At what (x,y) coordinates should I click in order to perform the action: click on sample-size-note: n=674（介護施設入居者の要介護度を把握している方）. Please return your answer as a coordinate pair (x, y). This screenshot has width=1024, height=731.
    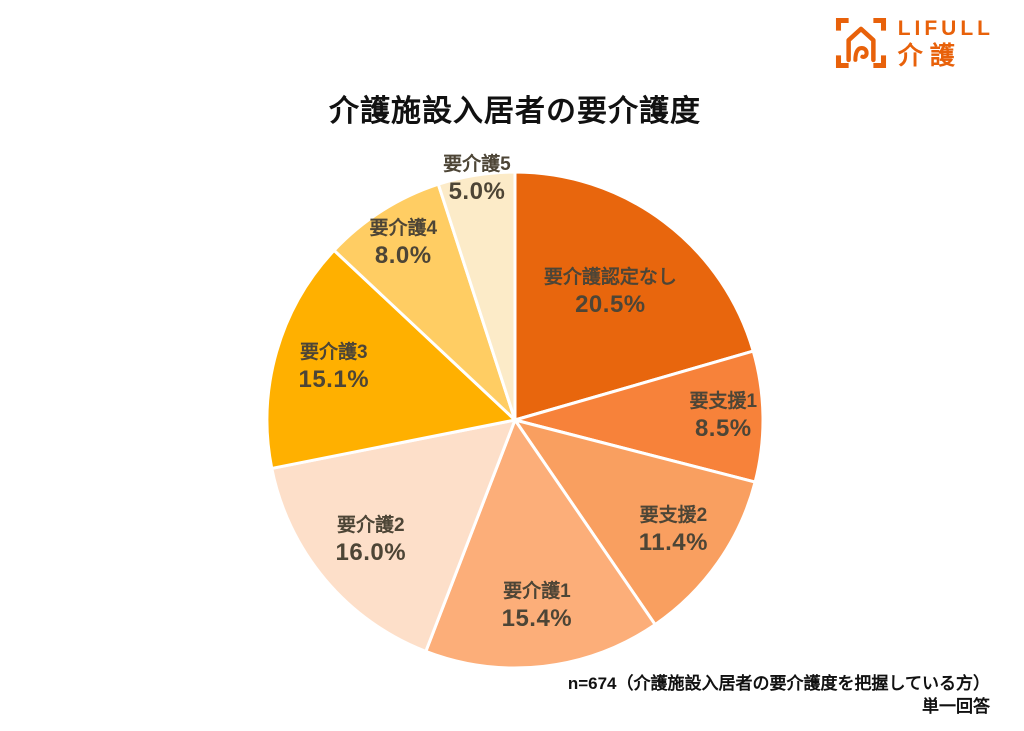
    Looking at the image, I should click on (778, 684).